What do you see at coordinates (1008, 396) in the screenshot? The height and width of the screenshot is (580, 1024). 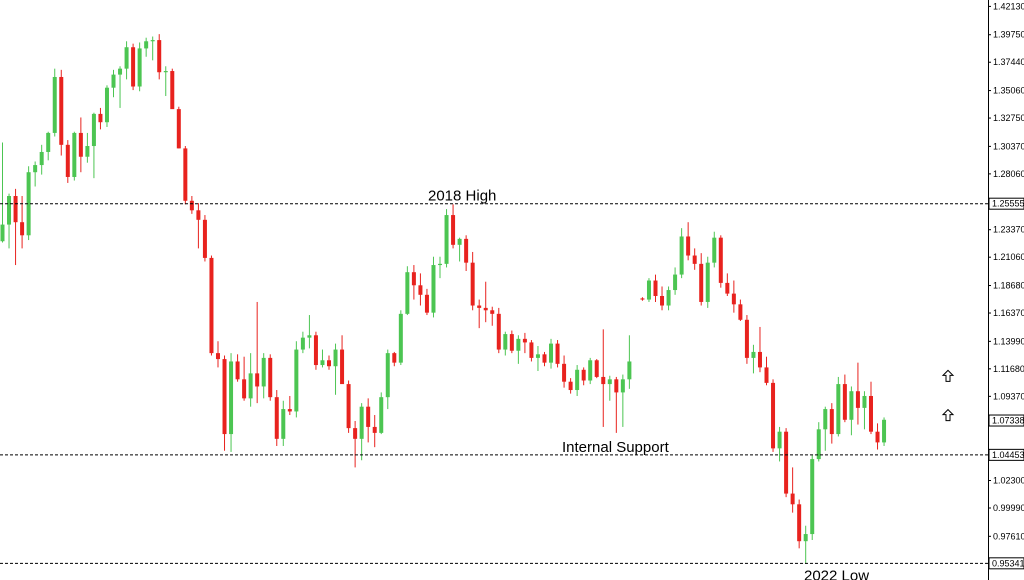 I see `y-tick-label: 1.09370` at bounding box center [1008, 396].